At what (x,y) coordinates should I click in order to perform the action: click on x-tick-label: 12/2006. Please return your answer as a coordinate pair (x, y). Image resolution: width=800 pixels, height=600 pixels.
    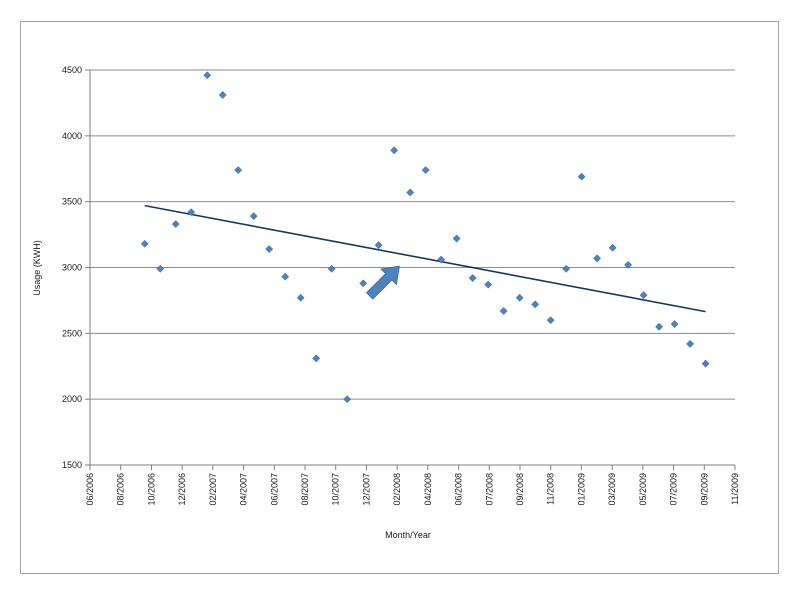
    Looking at the image, I should click on (182, 489).